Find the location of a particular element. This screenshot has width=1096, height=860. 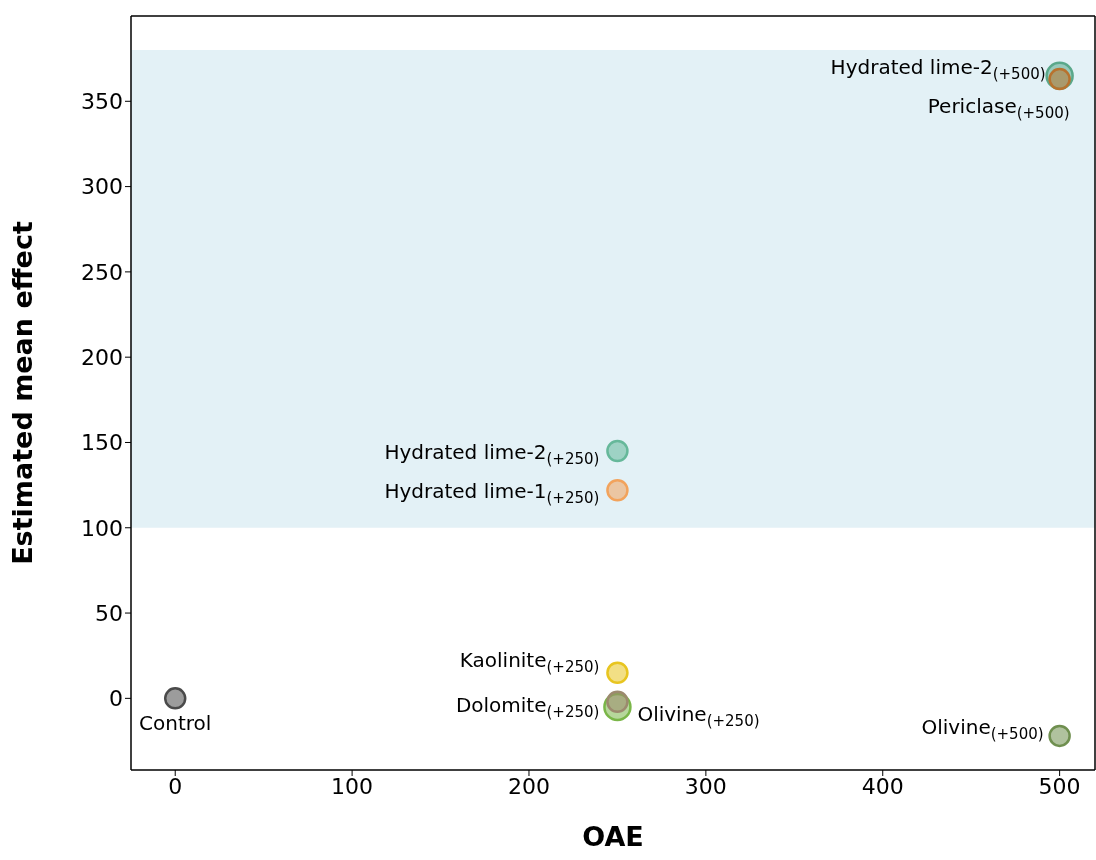

y-tick-label: 150 is located at coordinates (102, 443).